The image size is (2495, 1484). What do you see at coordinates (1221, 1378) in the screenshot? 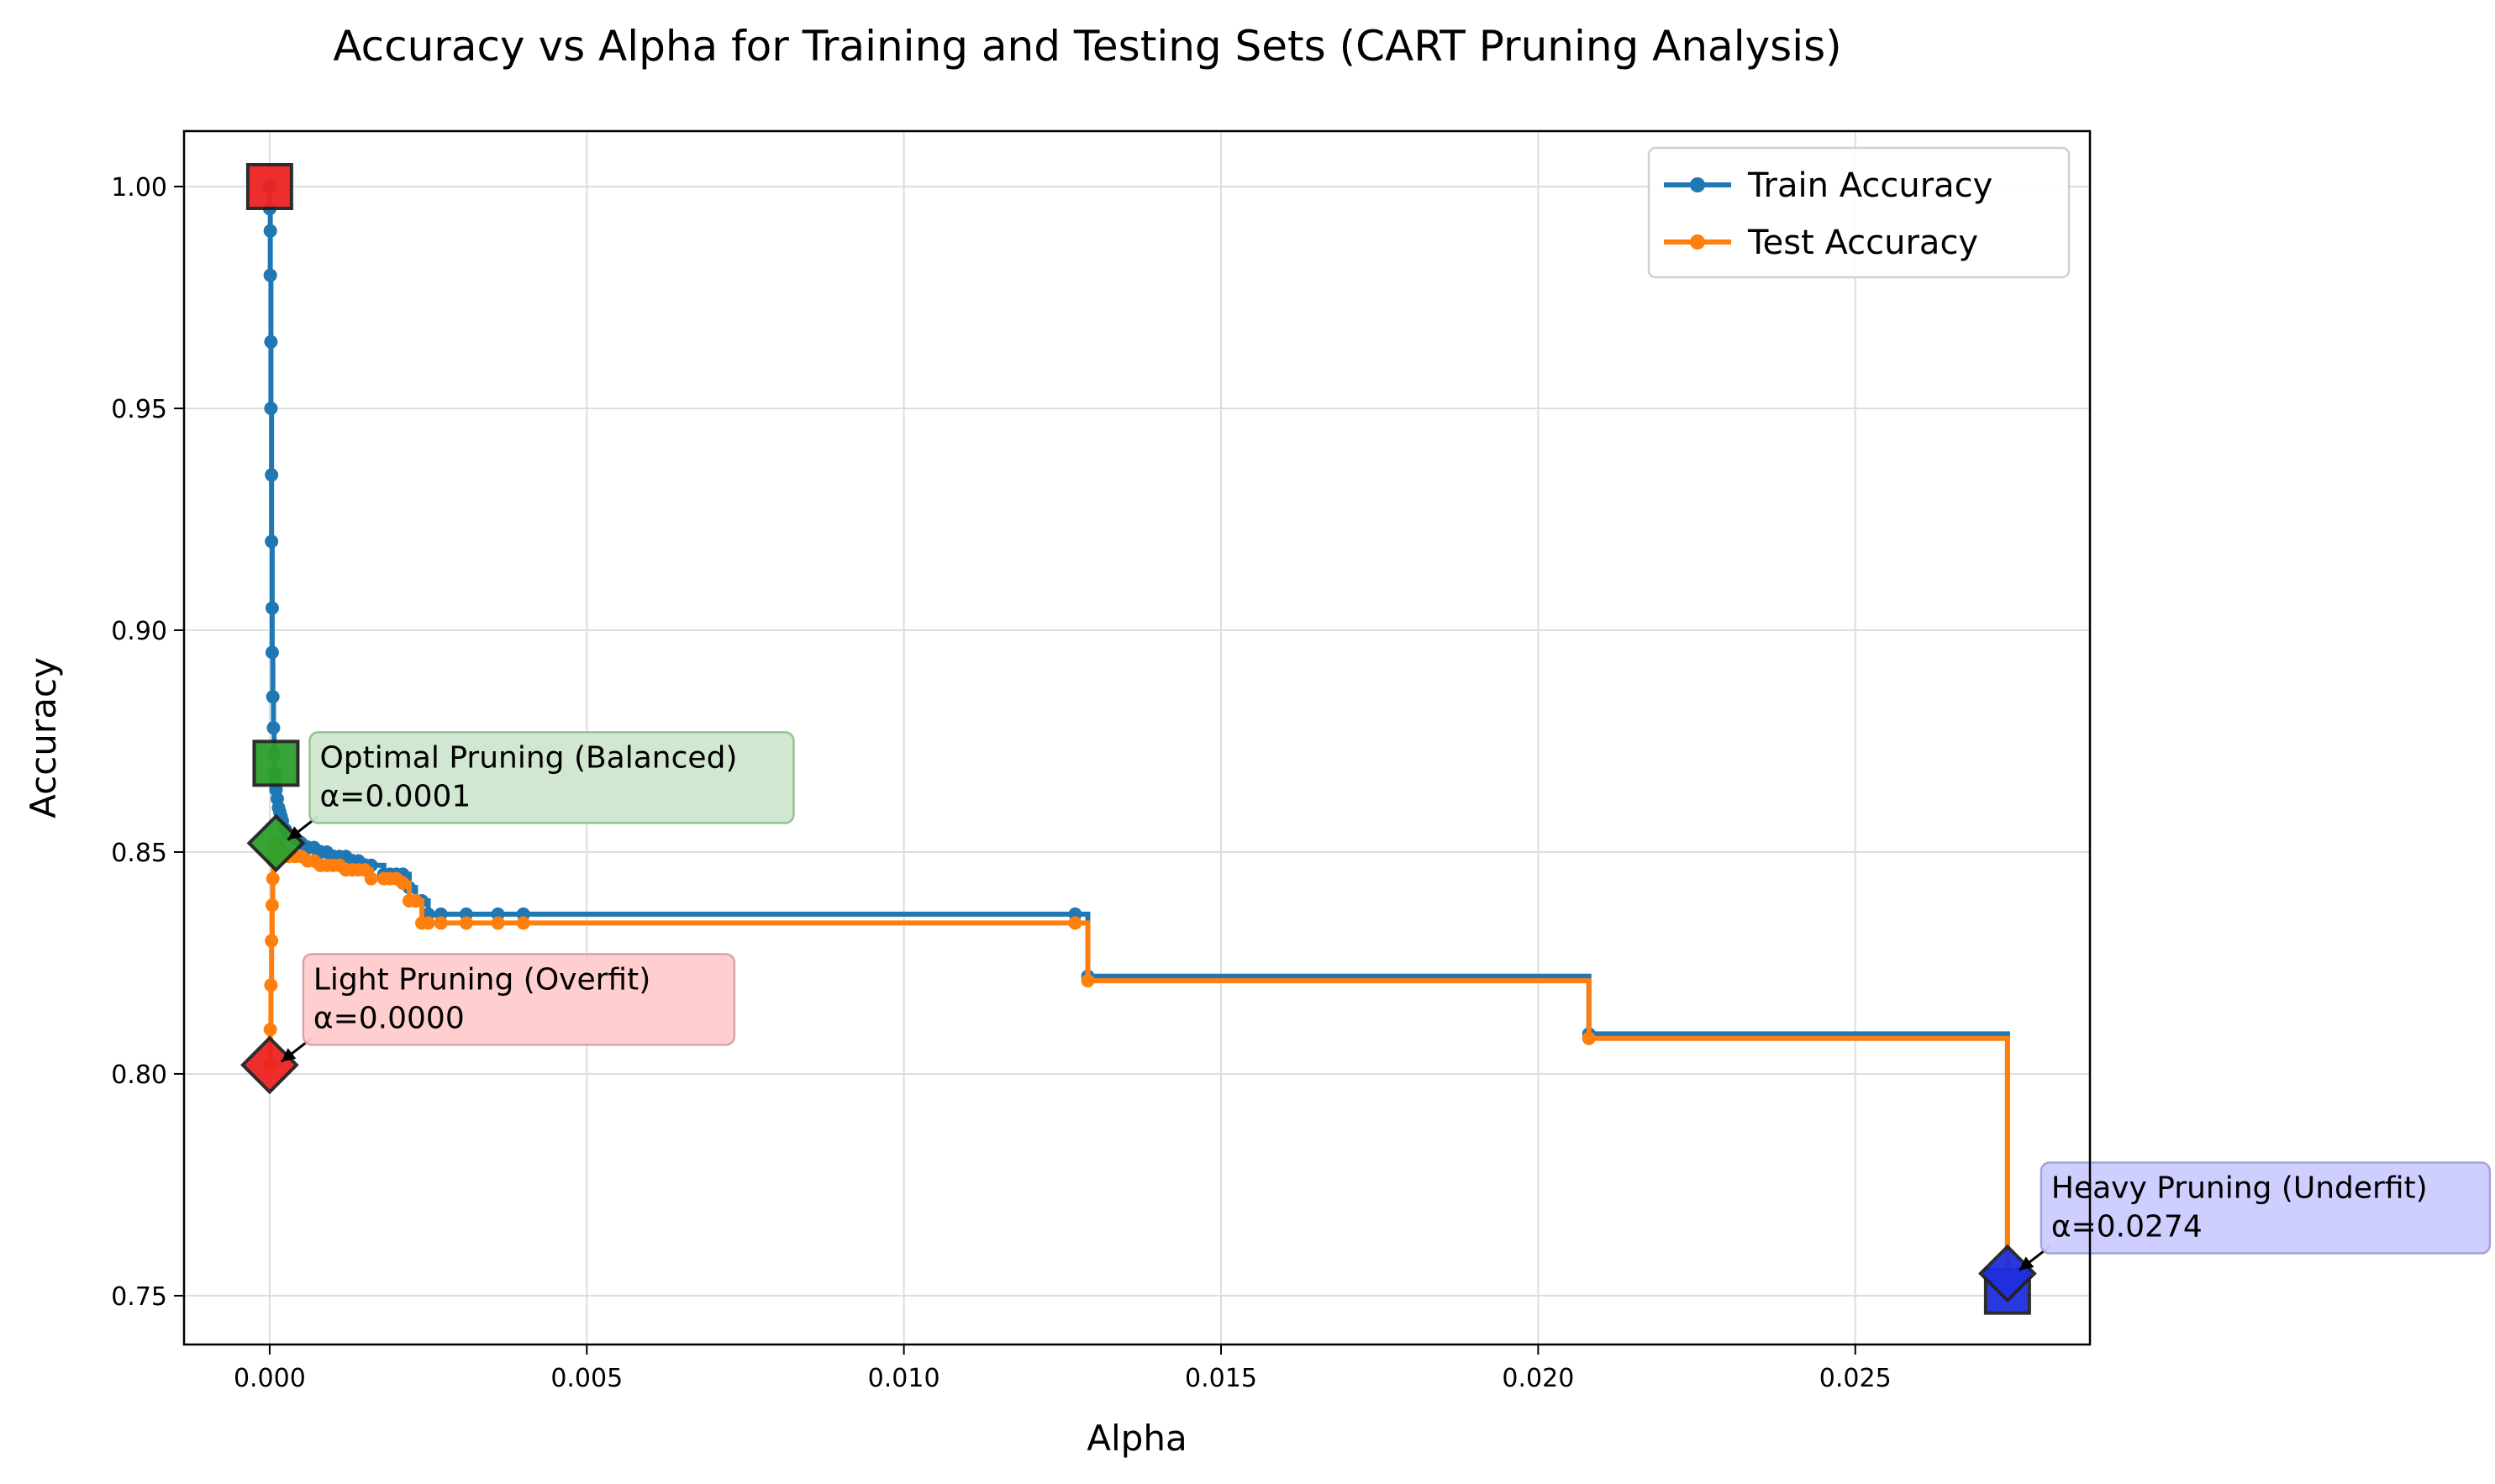
I see `x-tick-label: 0.015` at bounding box center [1221, 1378].